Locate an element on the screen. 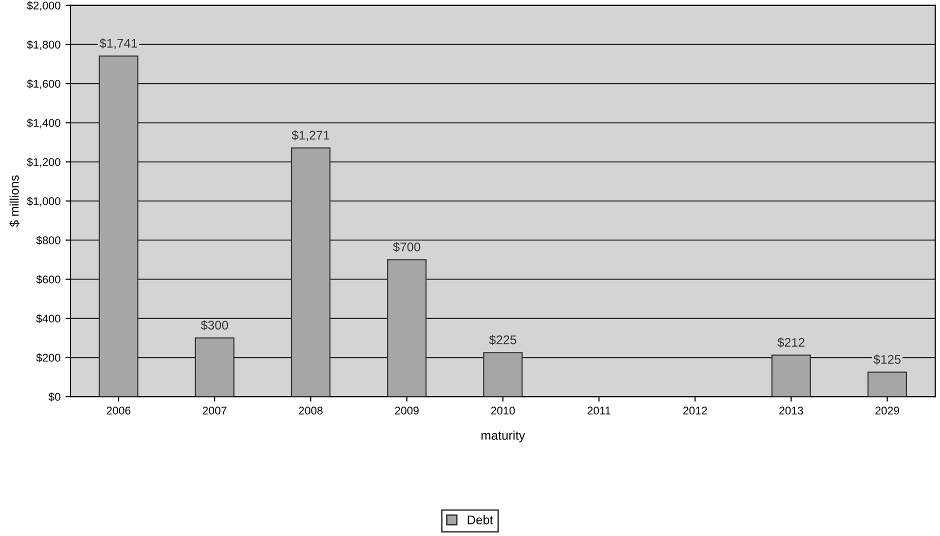 The width and height of the screenshot is (940, 536). y-tick-label: $2,000 is located at coordinates (43, 6).